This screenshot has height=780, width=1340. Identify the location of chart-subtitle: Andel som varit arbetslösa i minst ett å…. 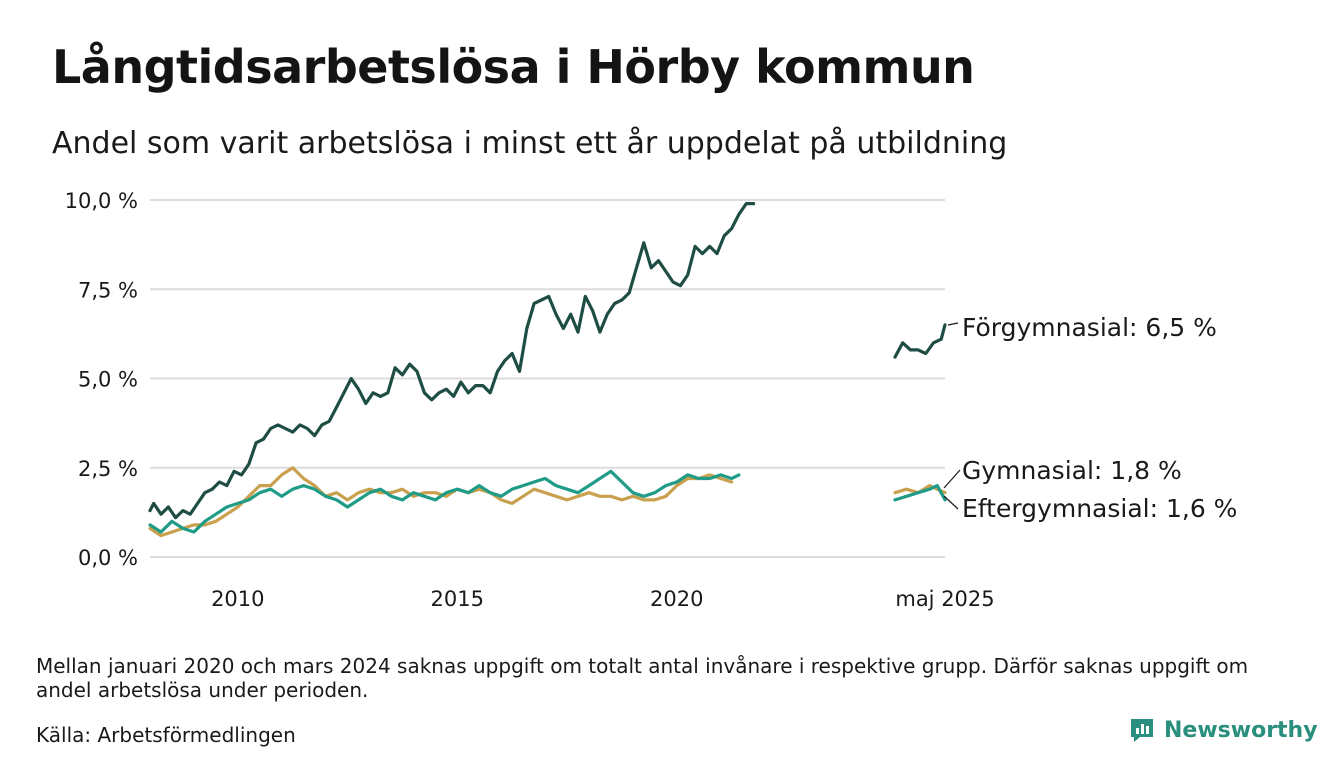
(530, 143).